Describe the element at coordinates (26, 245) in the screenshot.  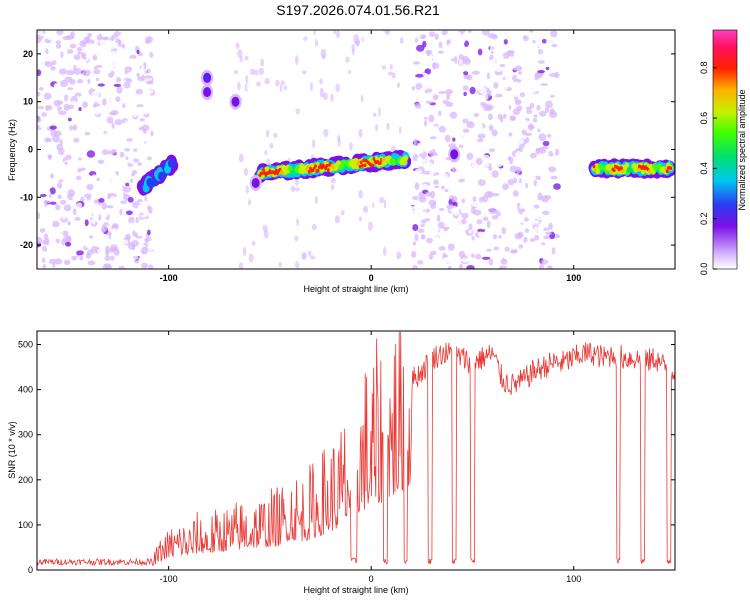
I see `y-tick-label: -20` at that location.